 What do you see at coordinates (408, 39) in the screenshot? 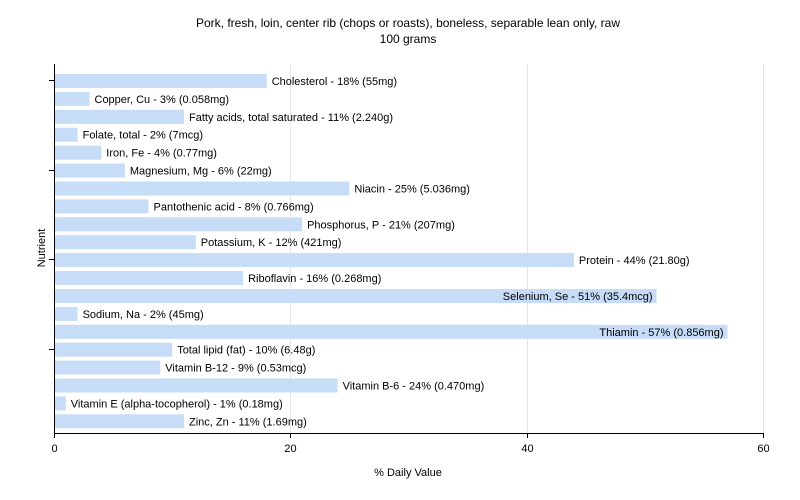
I see `chart-subtitle-text: 100 grams` at bounding box center [408, 39].